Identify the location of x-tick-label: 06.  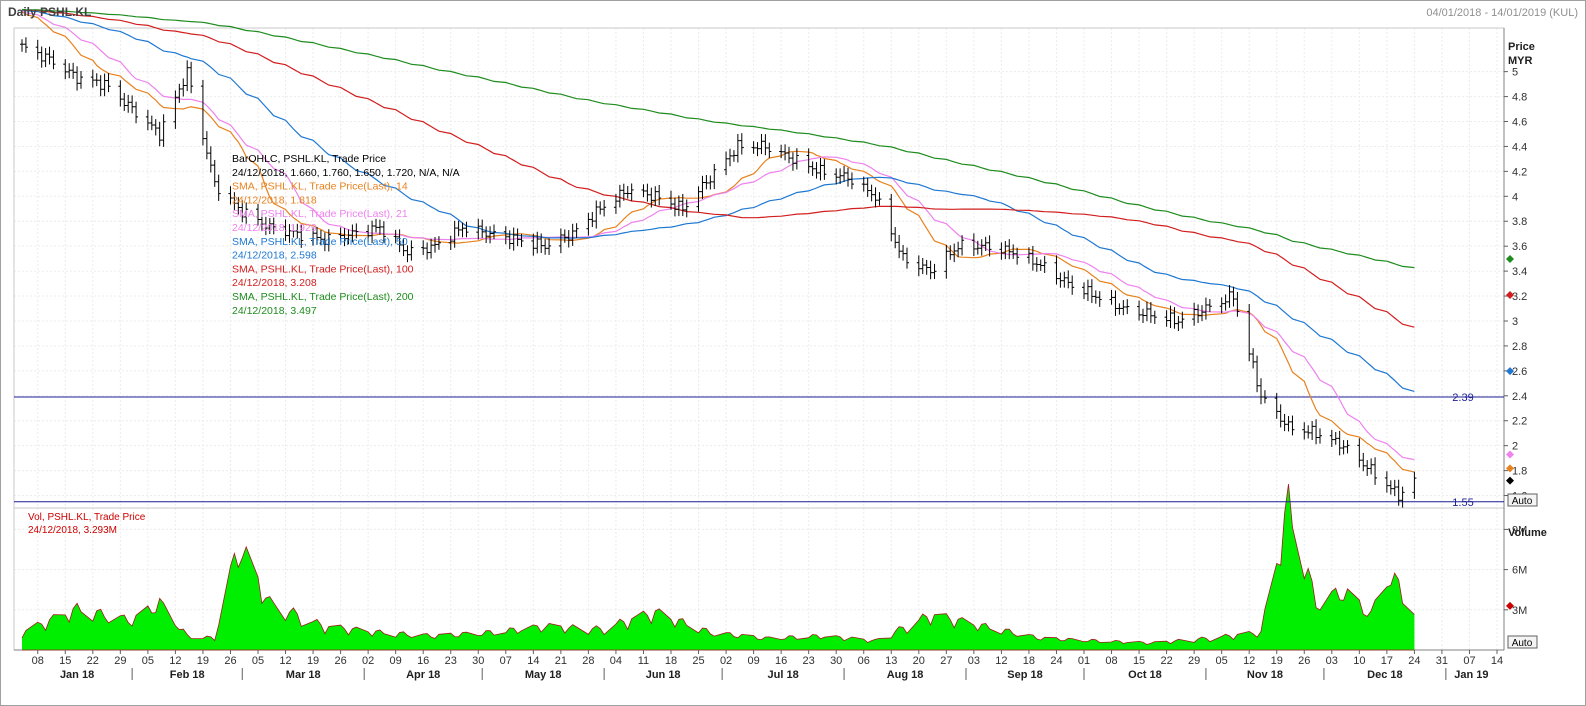
(864, 661).